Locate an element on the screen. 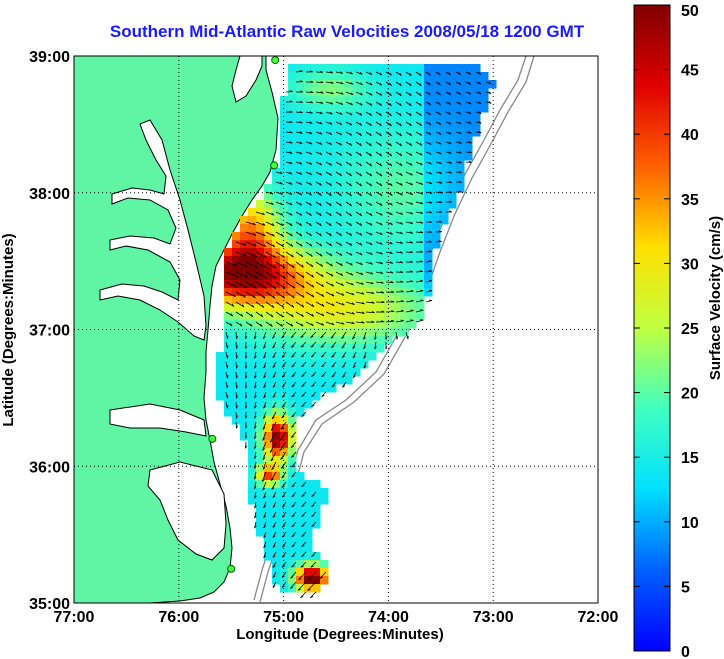 The height and width of the screenshot is (659, 724). colorbar-ticks: 0 5 10 15 20 25 30 35 40 45 50 is located at coordinates (666, 331).